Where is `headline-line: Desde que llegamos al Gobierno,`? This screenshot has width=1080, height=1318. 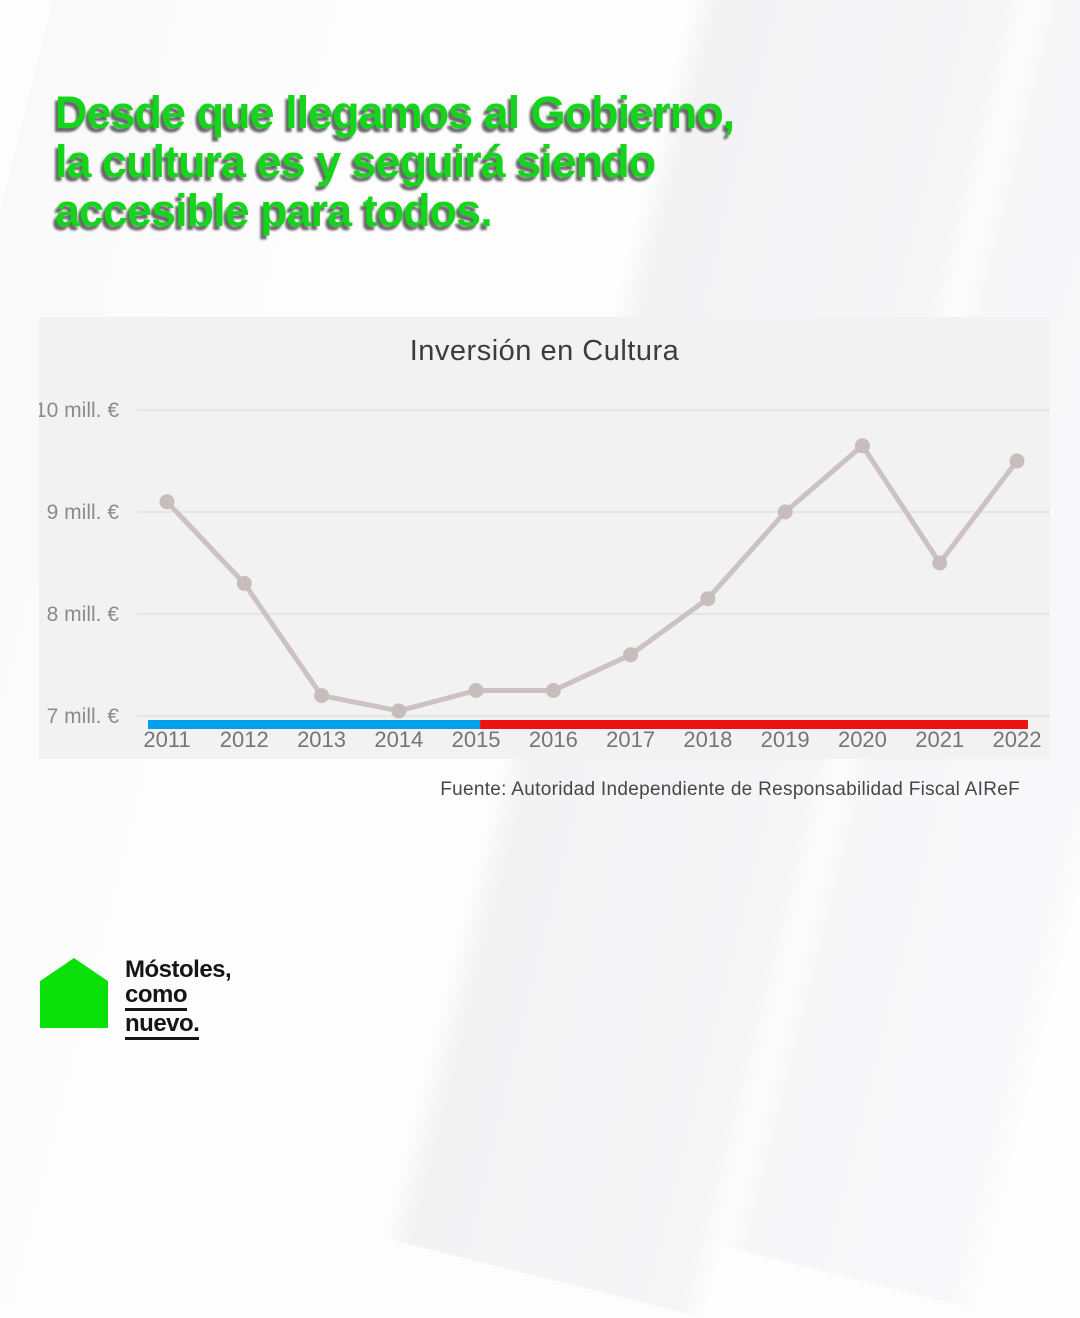
headline-line: Desde que llegamos al Gobierno, is located at coordinates (395, 112).